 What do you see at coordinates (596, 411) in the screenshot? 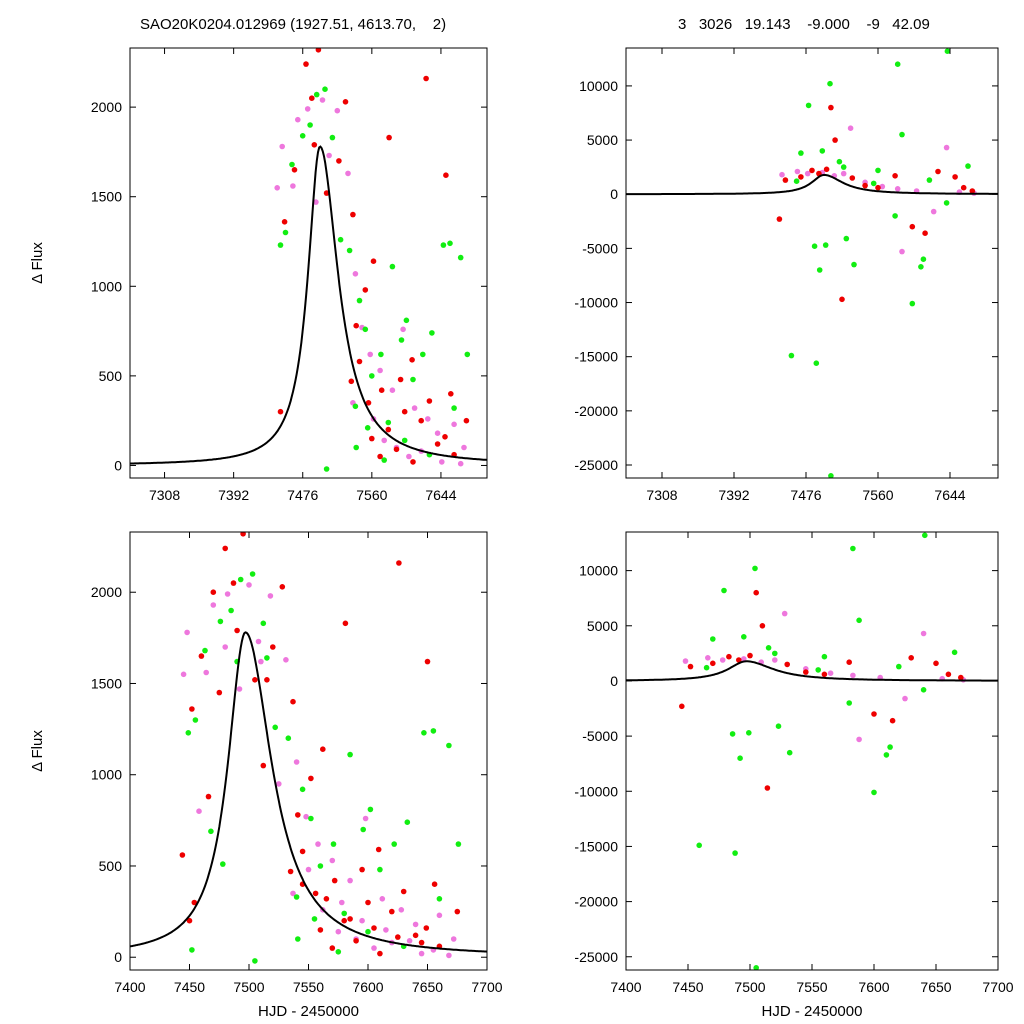
I see `y-tick-label: -20000` at bounding box center [596, 411].